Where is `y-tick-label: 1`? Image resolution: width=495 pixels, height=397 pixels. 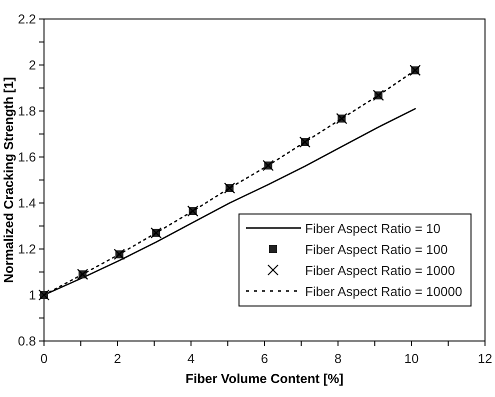
y-tick-label: 1 is located at coordinates (32, 295).